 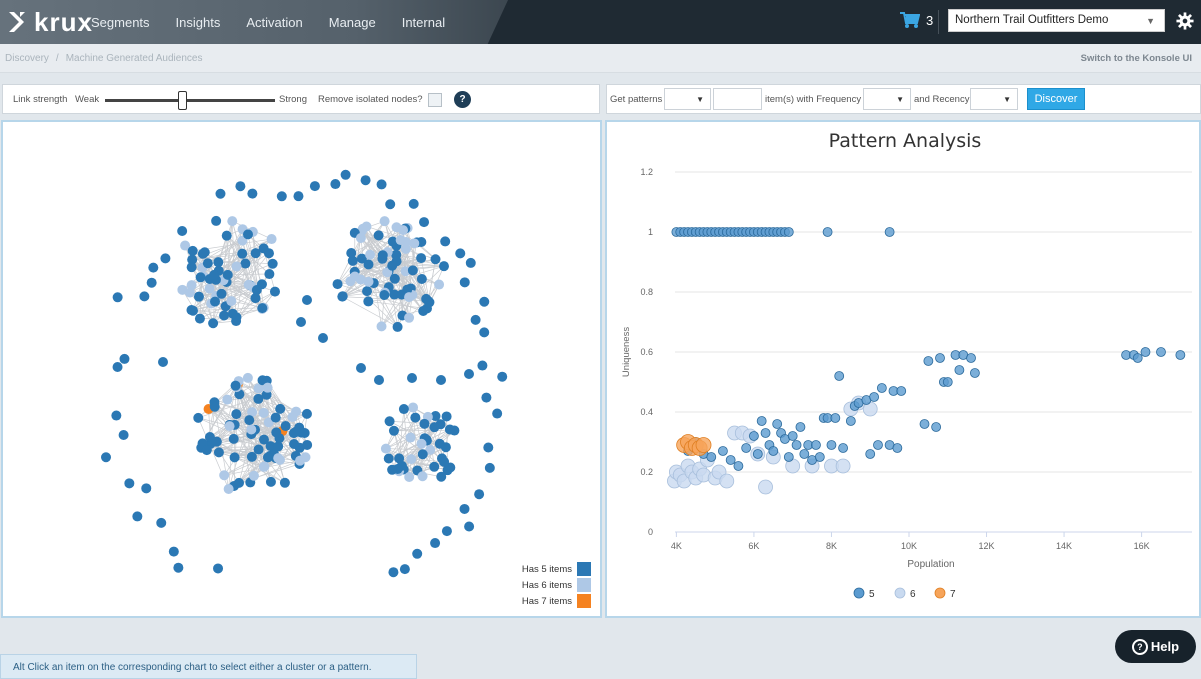 What do you see at coordinates (435, 100) in the screenshot?
I see `remove-isolated-nodes-checkbox` at bounding box center [435, 100].